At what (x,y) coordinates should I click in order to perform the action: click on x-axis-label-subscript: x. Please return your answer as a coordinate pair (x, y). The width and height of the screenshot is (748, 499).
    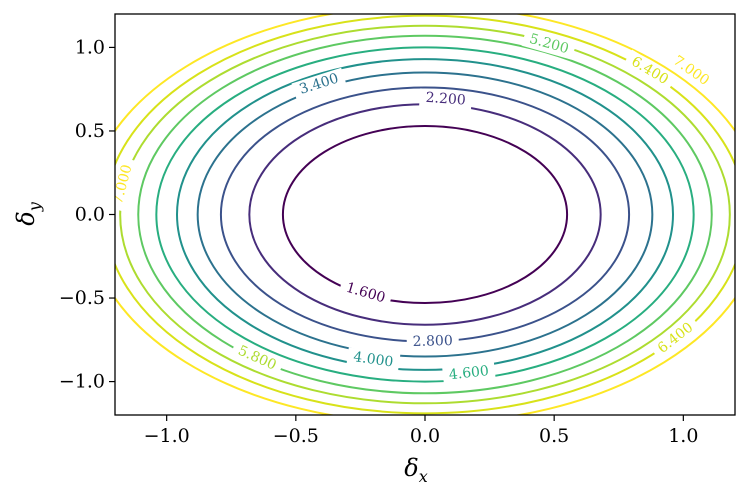
    Looking at the image, I should click on (423, 476).